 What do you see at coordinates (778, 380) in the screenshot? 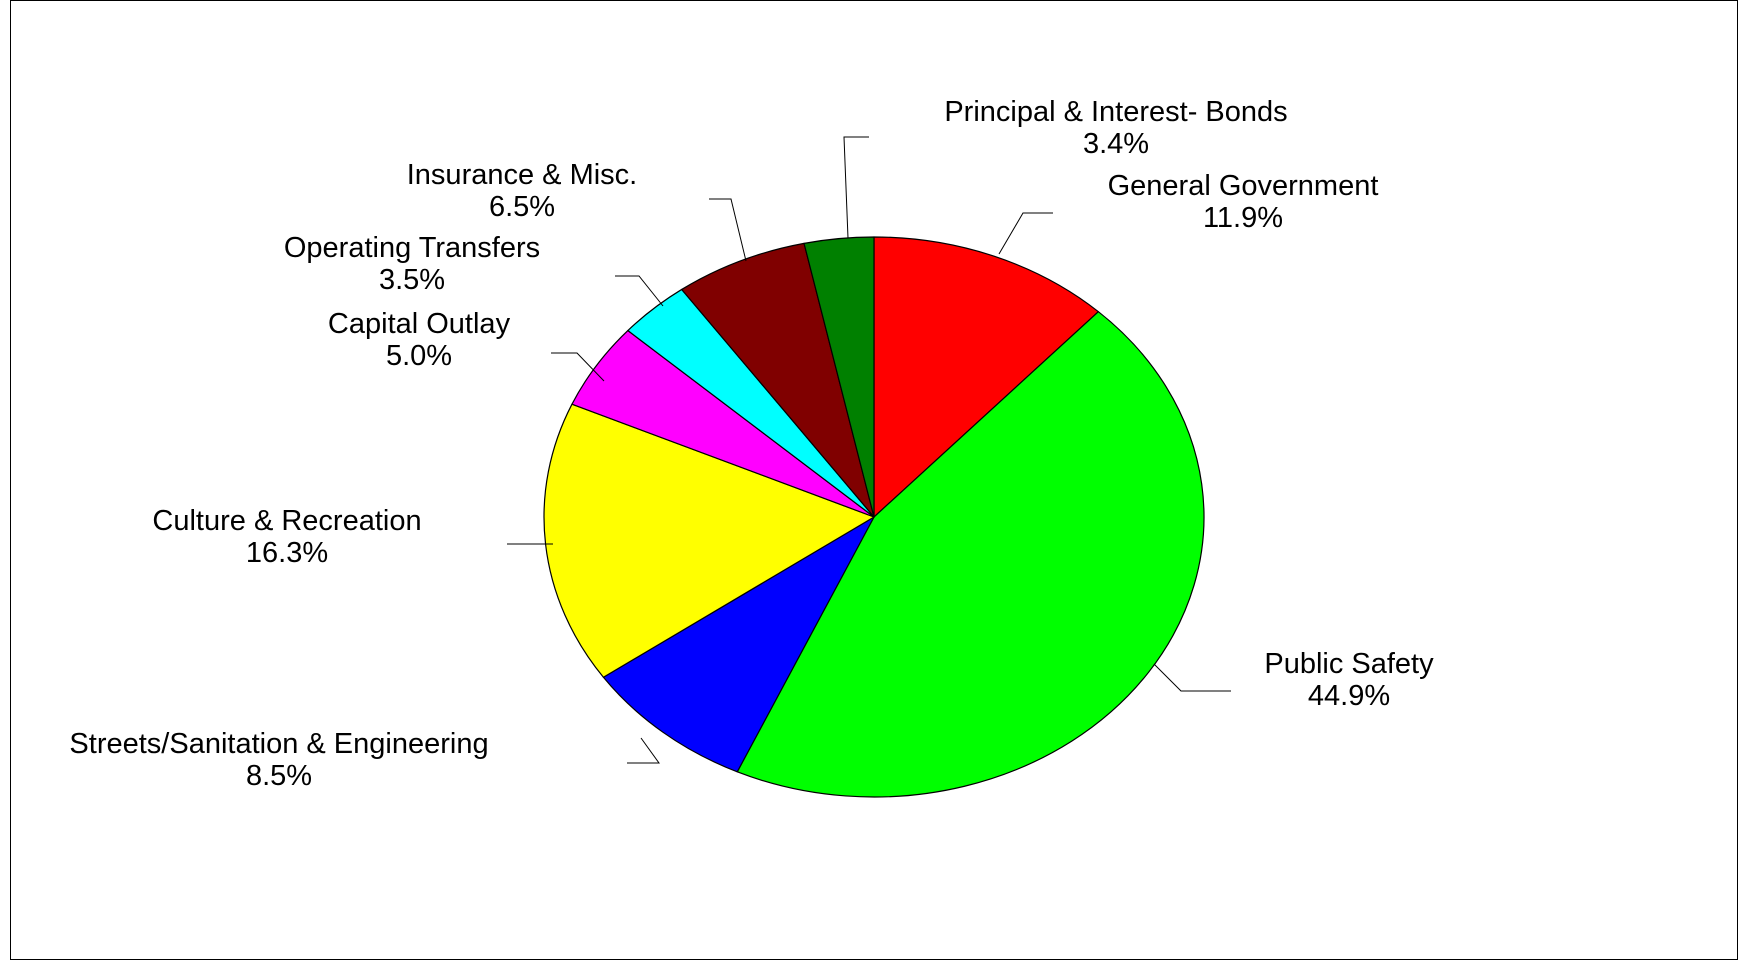
I see `slice-insurance-misc` at bounding box center [778, 380].